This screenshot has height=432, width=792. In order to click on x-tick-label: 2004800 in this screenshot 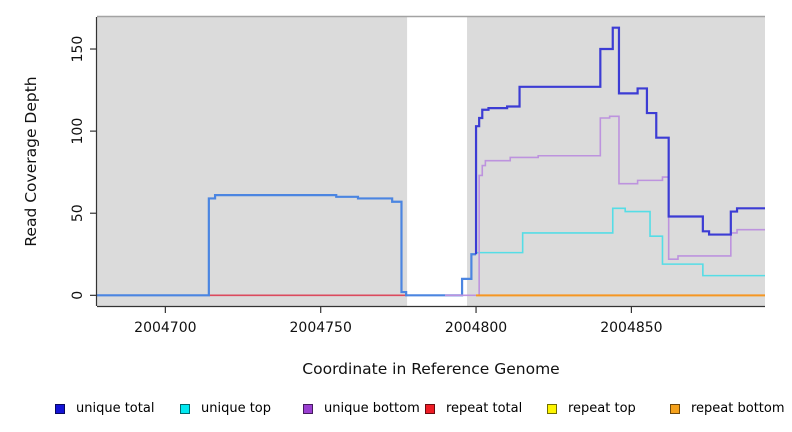, I will do `click(476, 328)`.